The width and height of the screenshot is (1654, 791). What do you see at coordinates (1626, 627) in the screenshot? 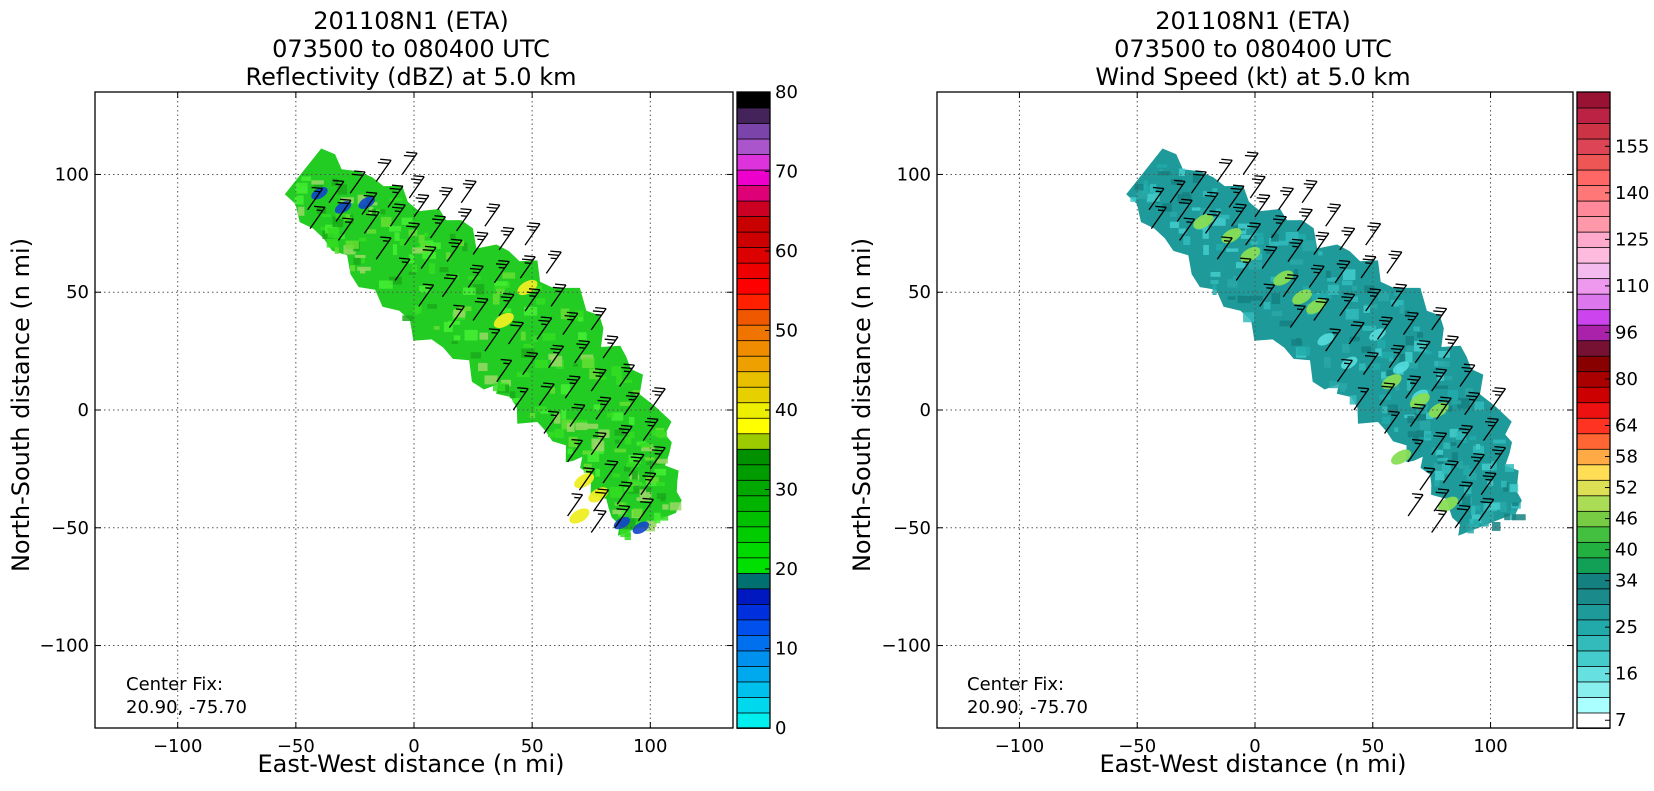
I see `wind-colorbar-tick-label: 25` at bounding box center [1626, 627].